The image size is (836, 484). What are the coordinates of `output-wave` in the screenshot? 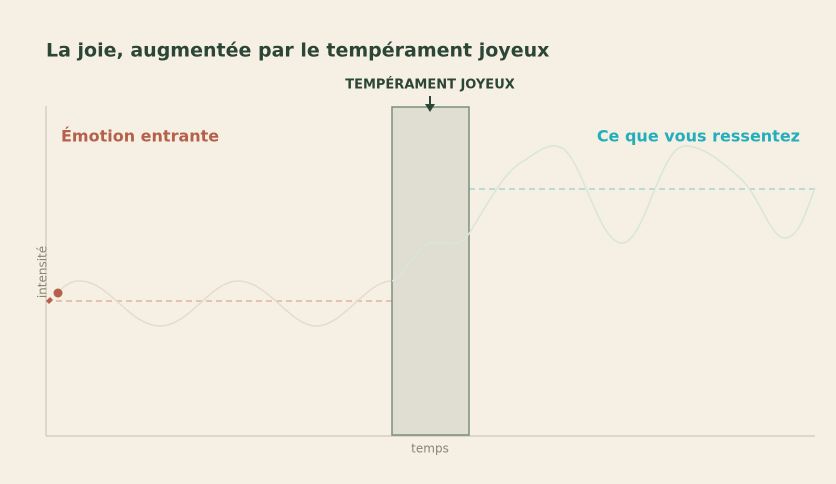 It's located at (603, 213).